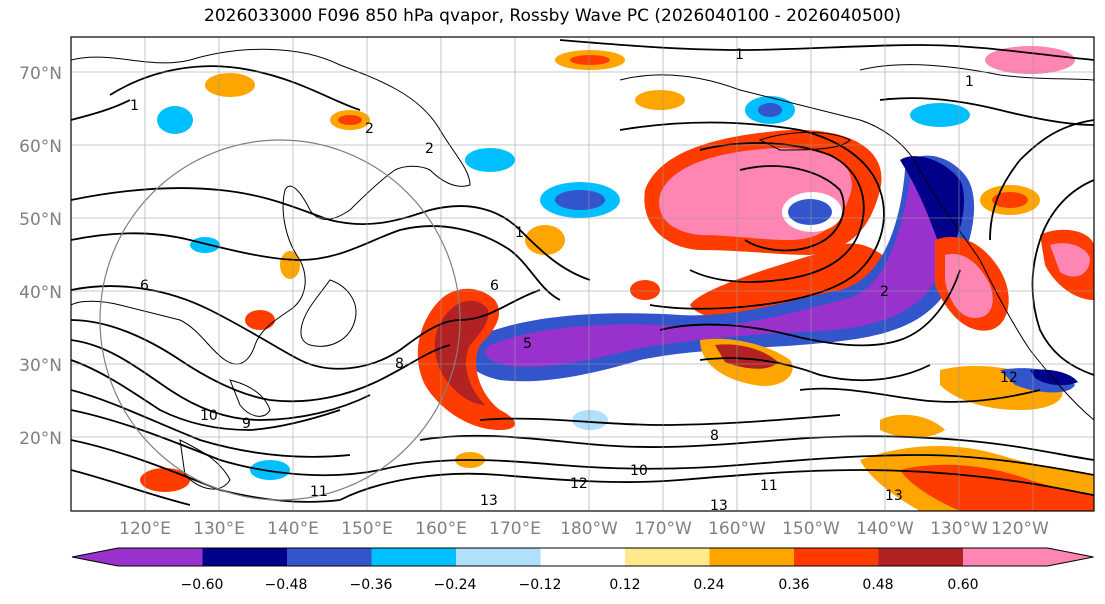  What do you see at coordinates (515, 529) in the screenshot?
I see `lon-label: 170°E` at bounding box center [515, 529].